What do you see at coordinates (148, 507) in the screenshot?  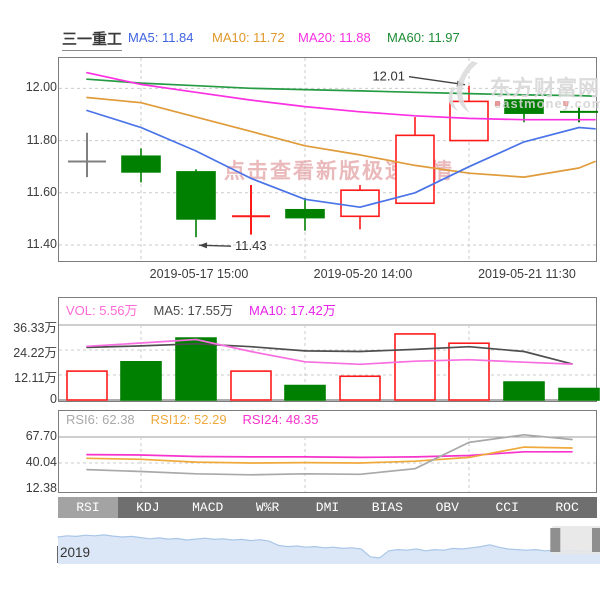 I see `tab-kdj: KDJ` at bounding box center [148, 507].